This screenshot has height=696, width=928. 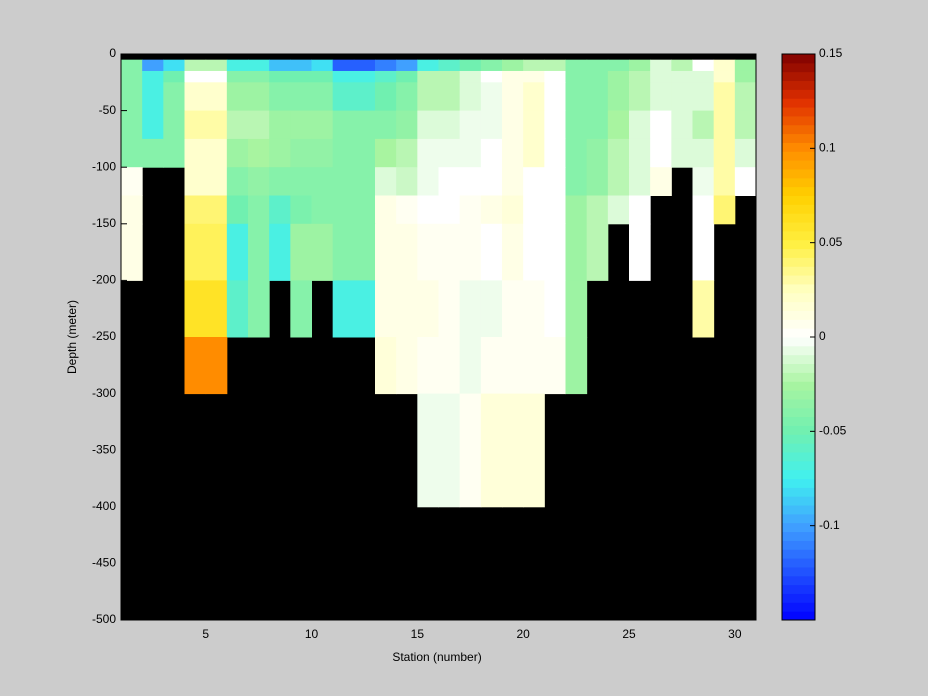 I want to click on y-tick-label: -300, so click(x=104, y=393).